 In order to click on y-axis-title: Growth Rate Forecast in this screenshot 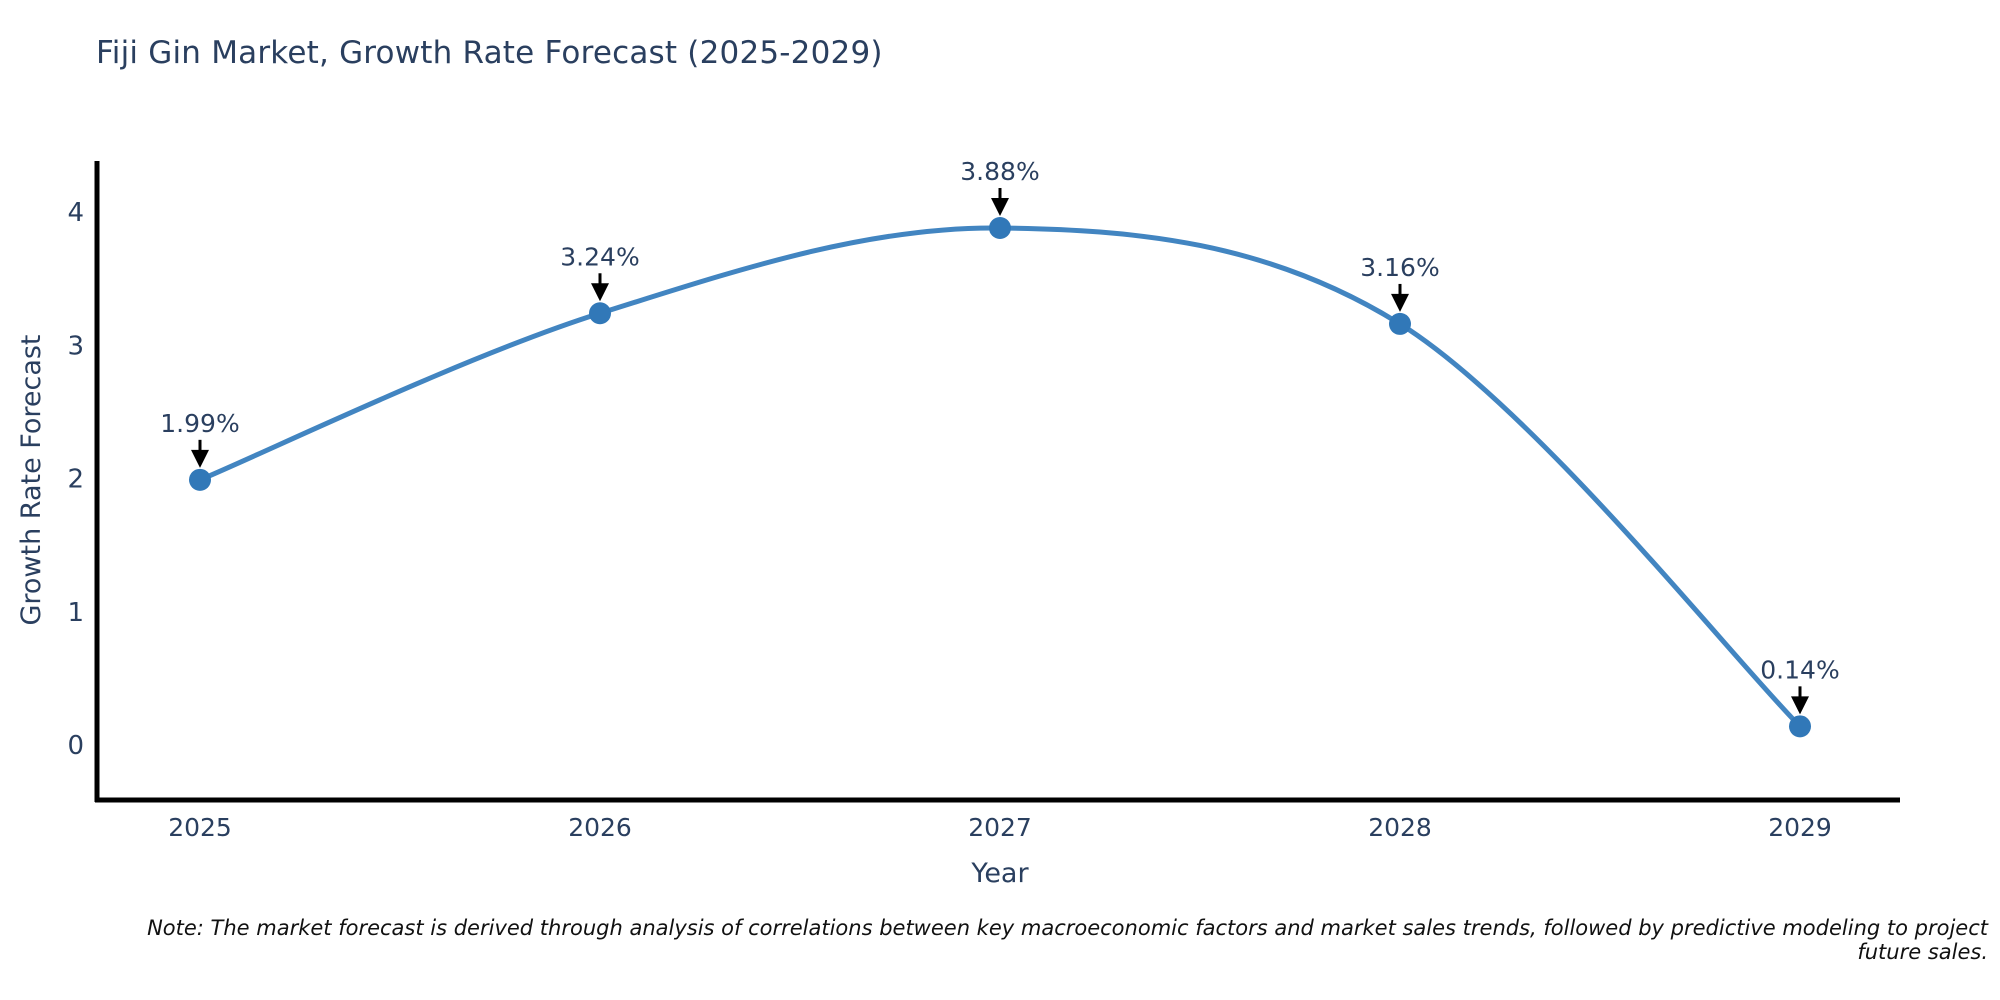, I will do `click(31, 480)`.